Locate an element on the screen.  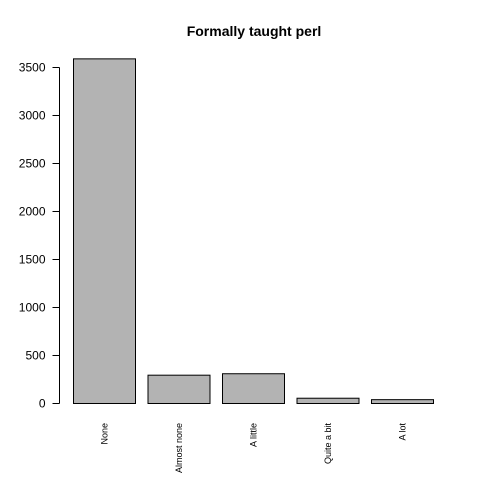
x-category-label: Almost none is located at coordinates (179, 448).